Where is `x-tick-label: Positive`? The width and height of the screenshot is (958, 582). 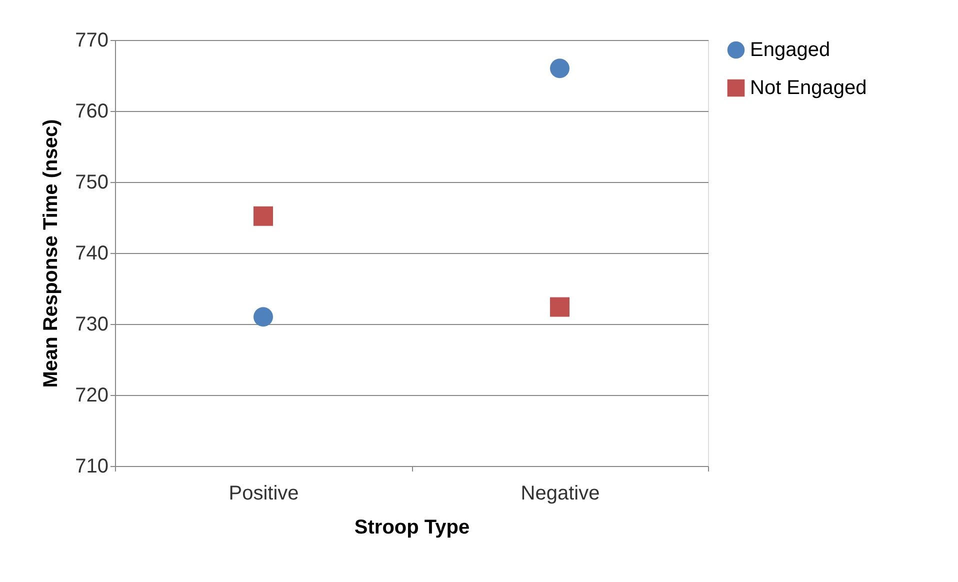 x-tick-label: Positive is located at coordinates (263, 493).